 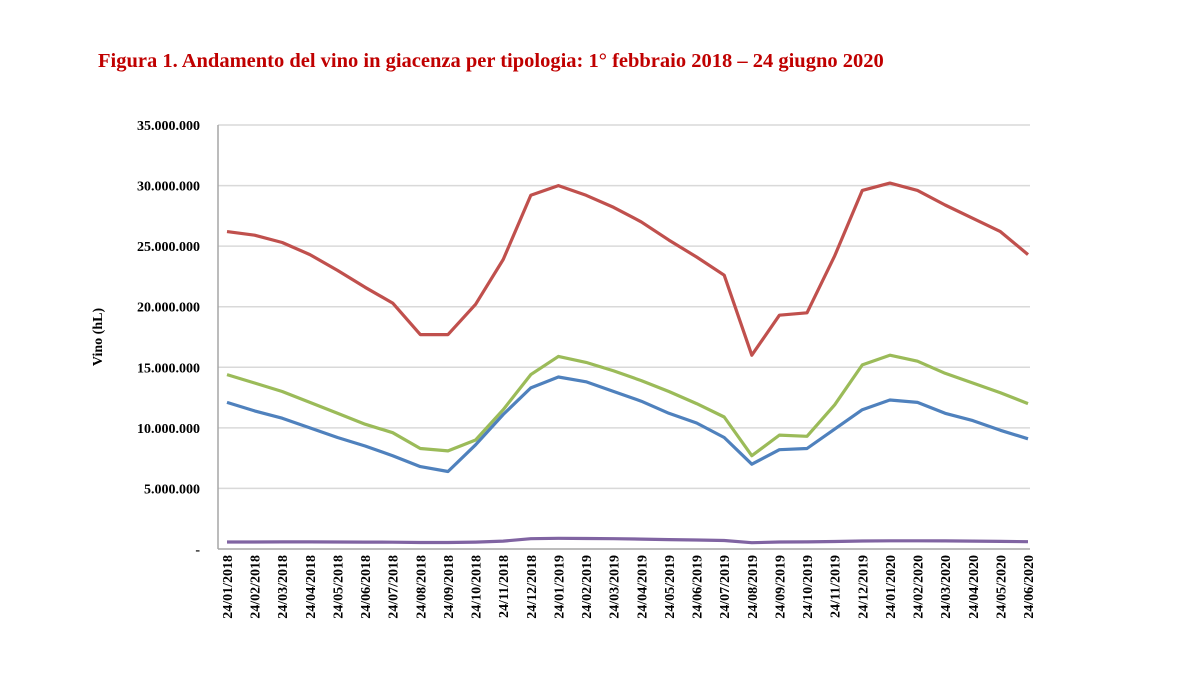 I want to click on y-tick-label: 15.000.000, so click(x=168, y=368).